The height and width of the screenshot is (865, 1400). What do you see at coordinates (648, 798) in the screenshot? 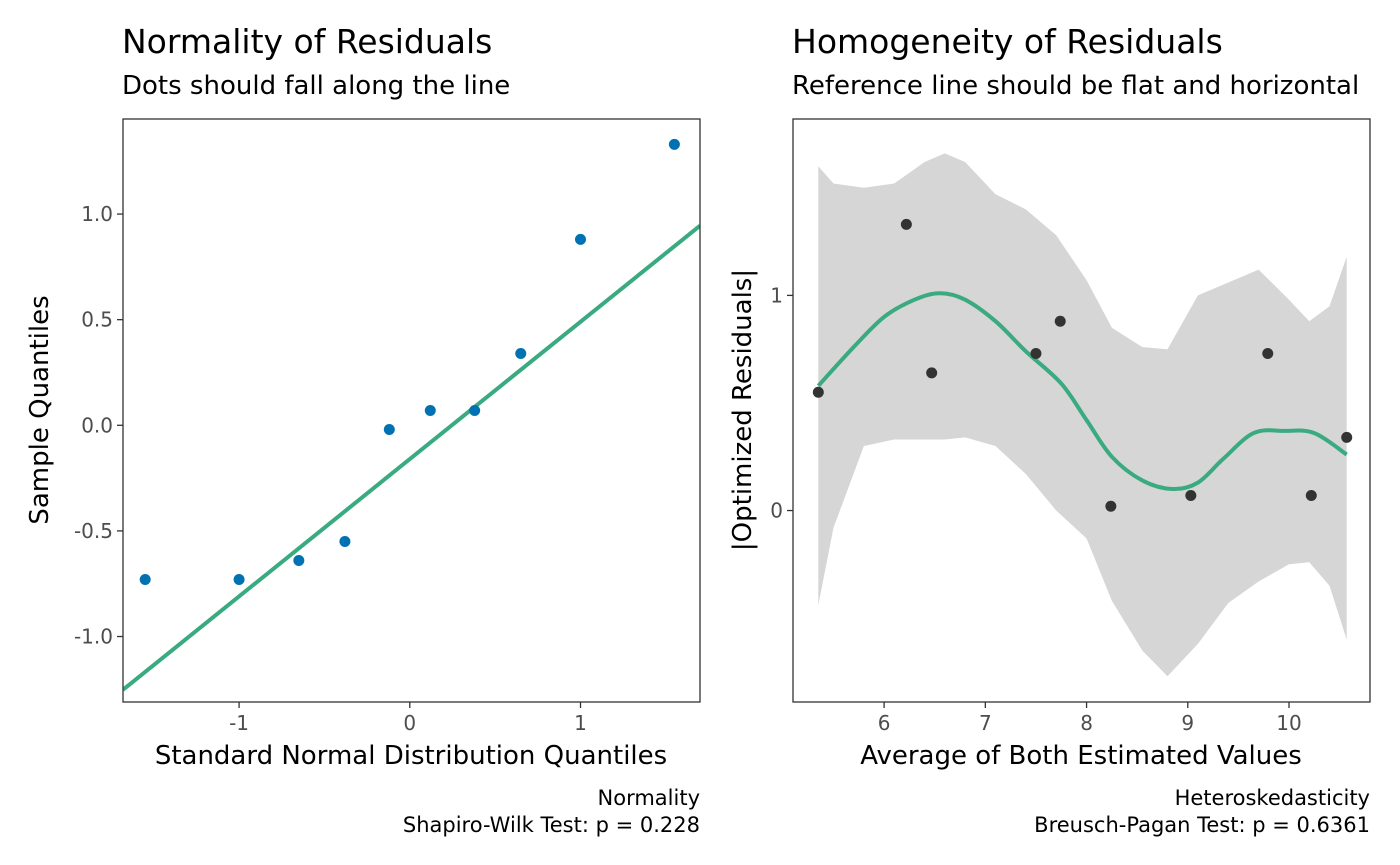
I see `left-caption-line1: Normality` at bounding box center [648, 798].